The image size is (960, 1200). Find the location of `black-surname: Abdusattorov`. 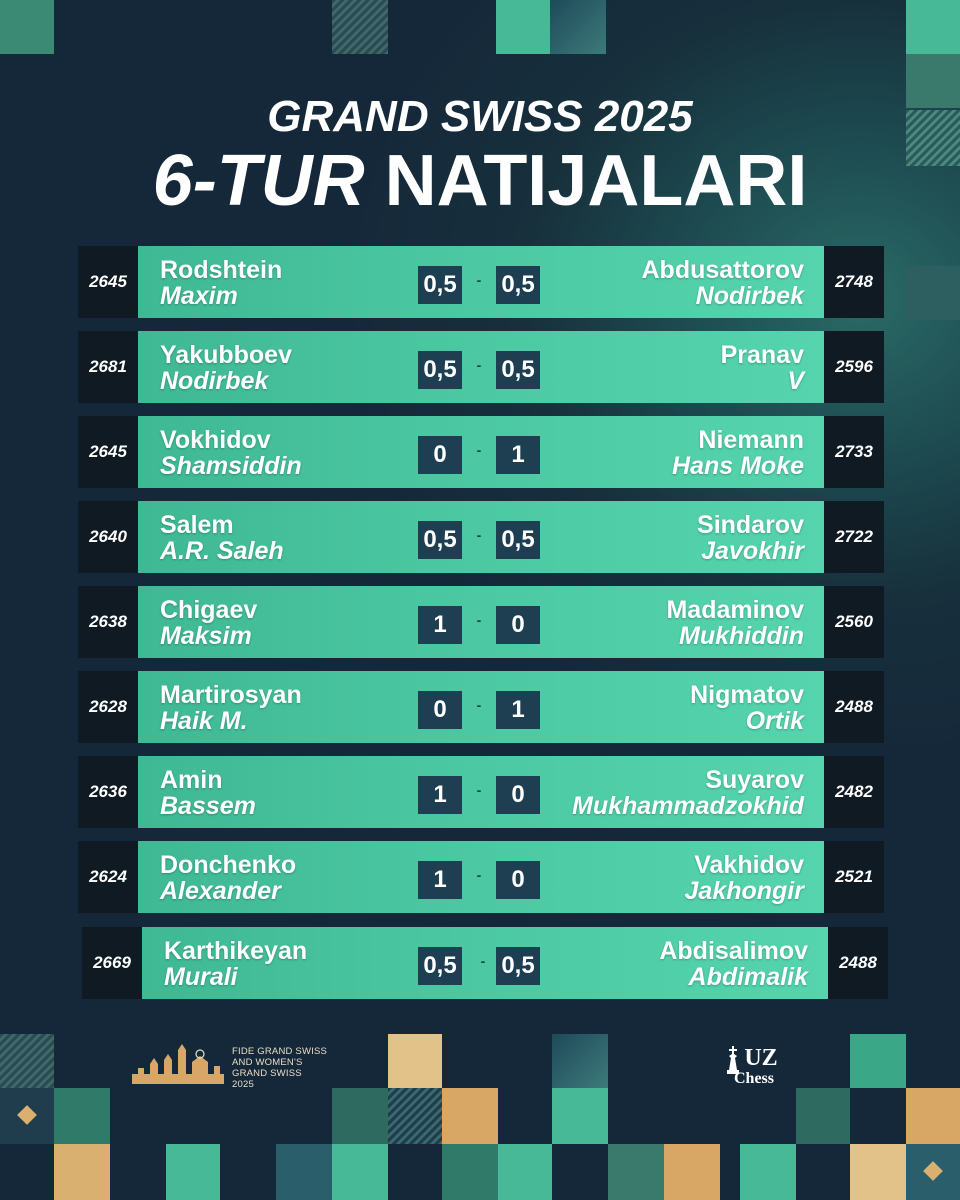

black-surname: Abdusattorov is located at coordinates (723, 270).